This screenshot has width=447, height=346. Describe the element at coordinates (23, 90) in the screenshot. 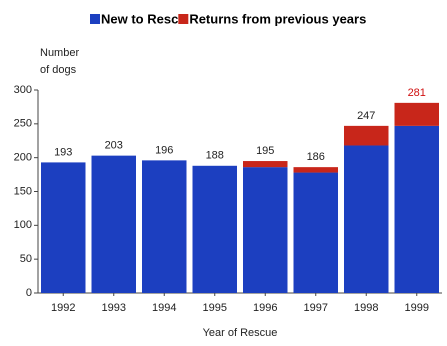

I see `y-tick-label: 300` at that location.